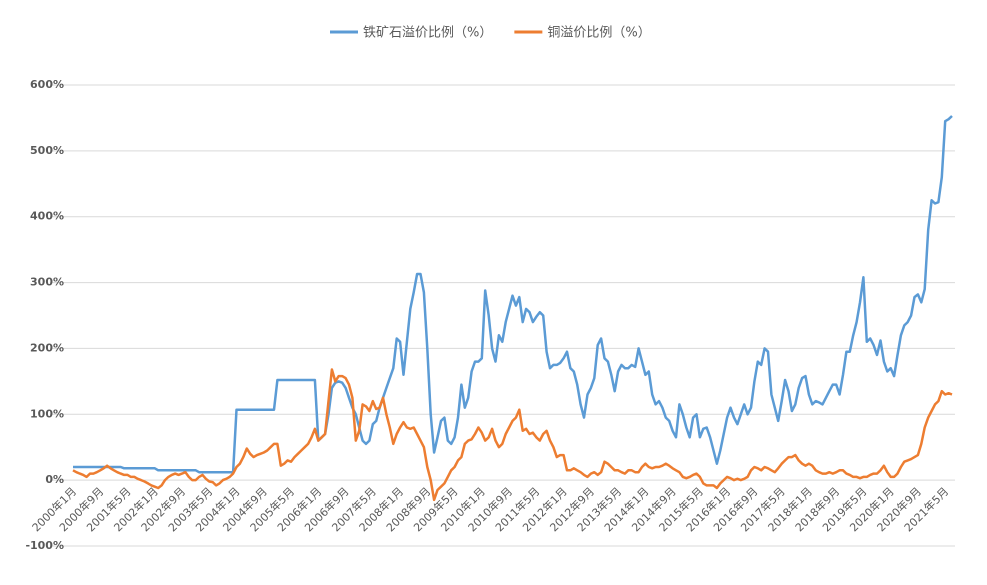 This screenshot has height=585, width=987. Describe the element at coordinates (47, 282) in the screenshot. I see `y-tick-label: 300%` at that location.